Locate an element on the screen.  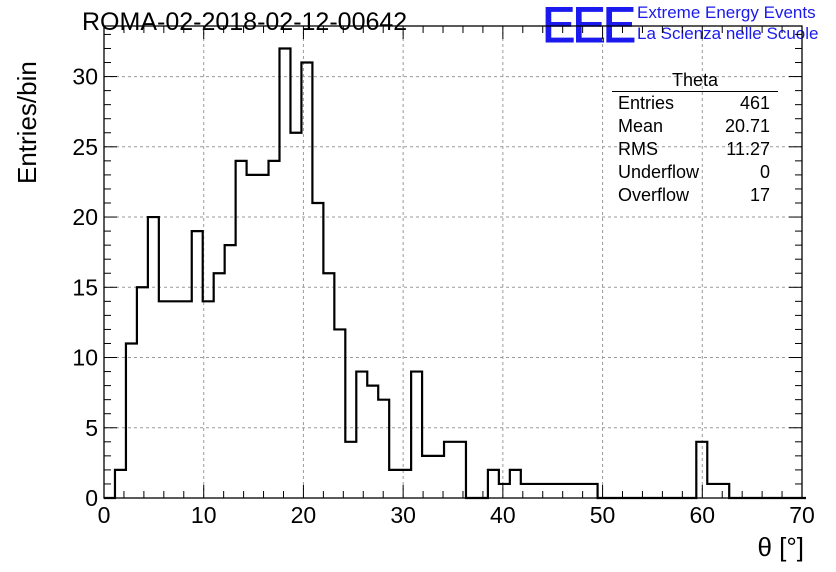
y-tick-label: 30 is located at coordinates (85, 77).